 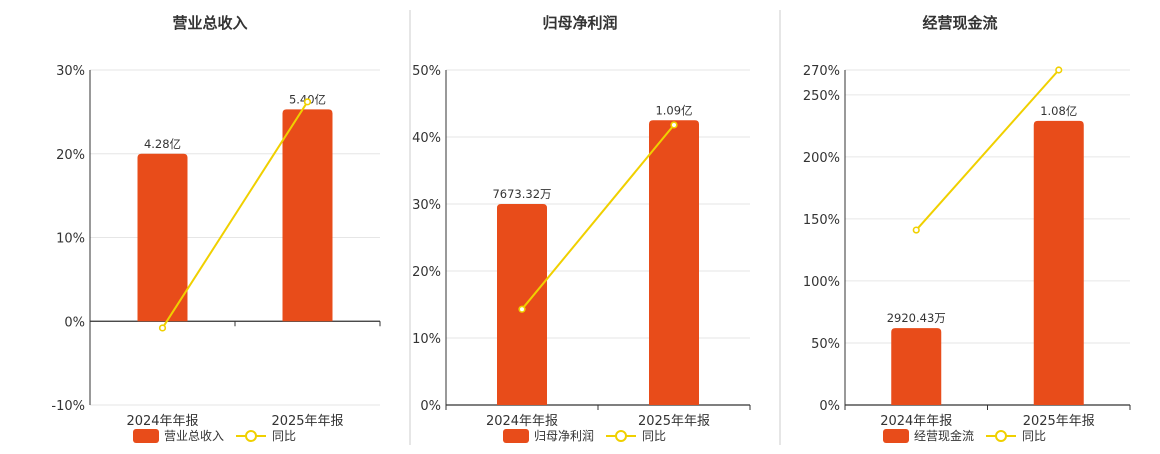 What do you see at coordinates (821, 96) in the screenshot?
I see `y-tick-label: 250%` at bounding box center [821, 96].